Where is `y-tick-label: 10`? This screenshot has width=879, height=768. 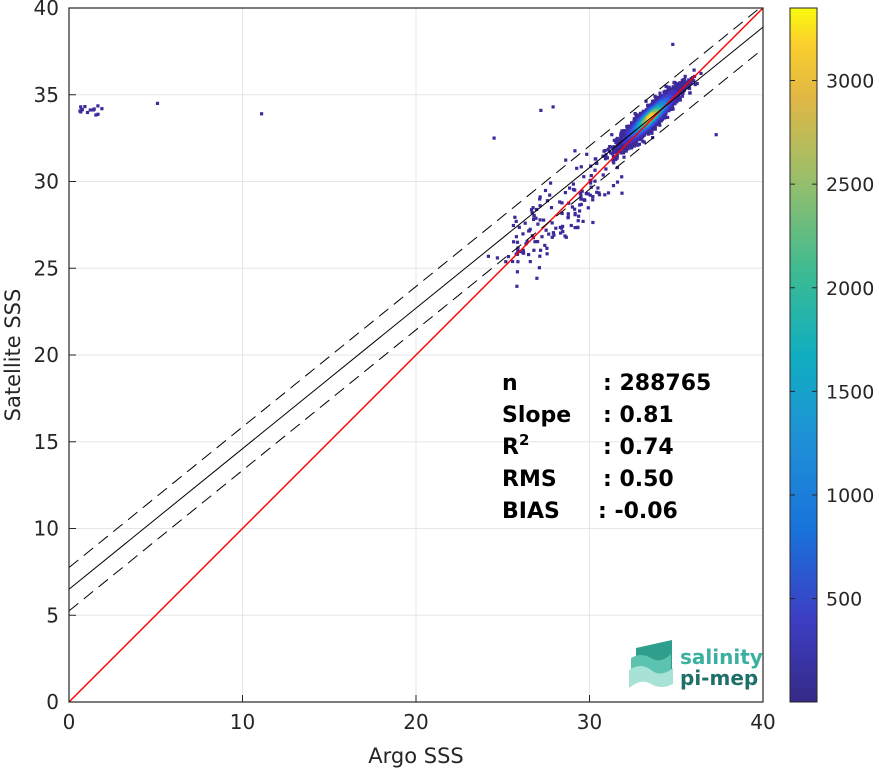 y-tick-label: 10 is located at coordinates (46, 529).